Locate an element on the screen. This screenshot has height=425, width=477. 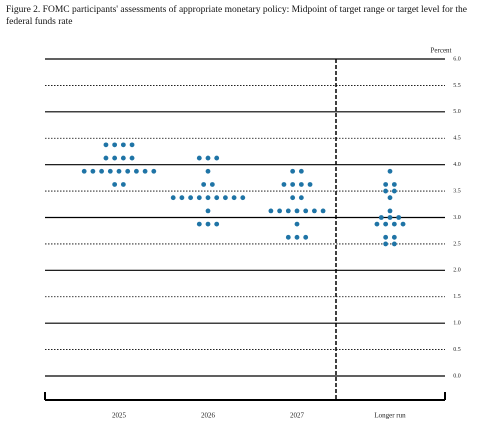
y-tick-label: 5.0 is located at coordinates (457, 112).